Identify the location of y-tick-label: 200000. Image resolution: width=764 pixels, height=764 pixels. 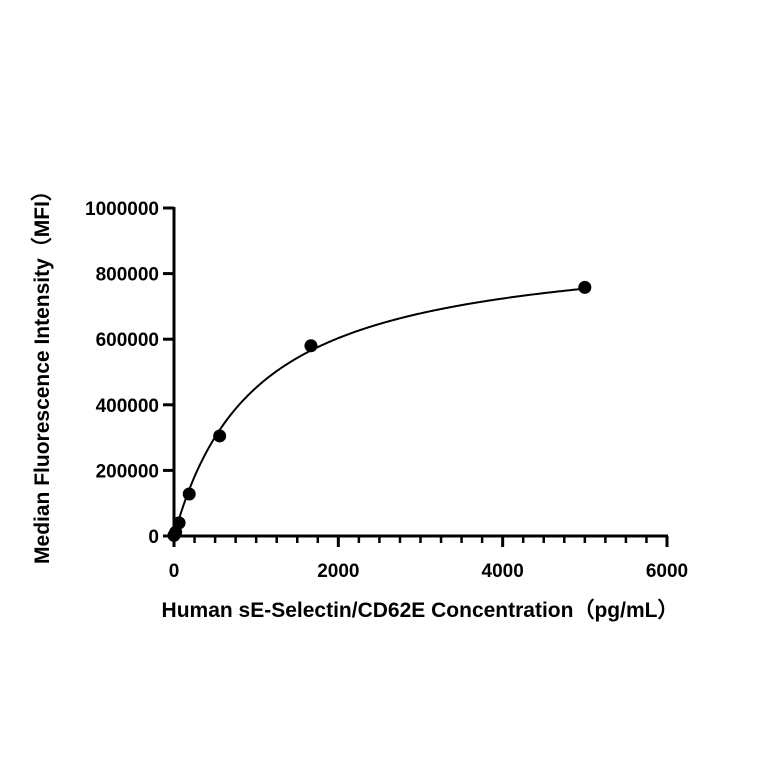
(127, 471).